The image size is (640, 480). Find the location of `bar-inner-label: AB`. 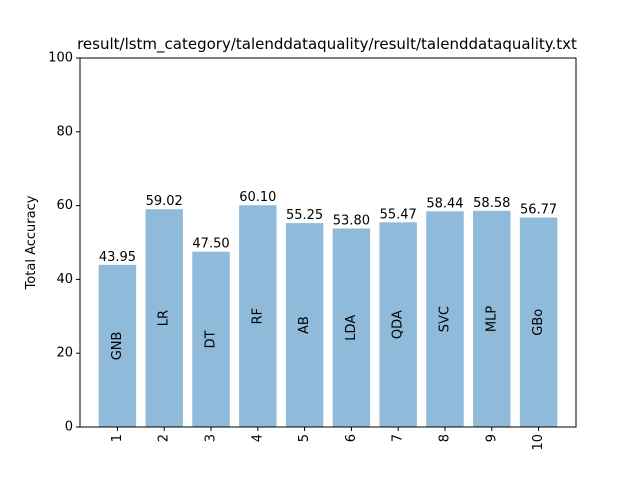

bar-inner-label: AB is located at coordinates (304, 325).